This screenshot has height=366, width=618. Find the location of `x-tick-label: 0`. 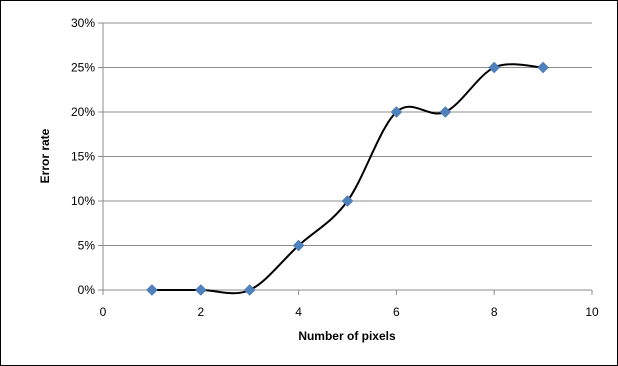

x-tick-label: 0 is located at coordinates (103, 312).